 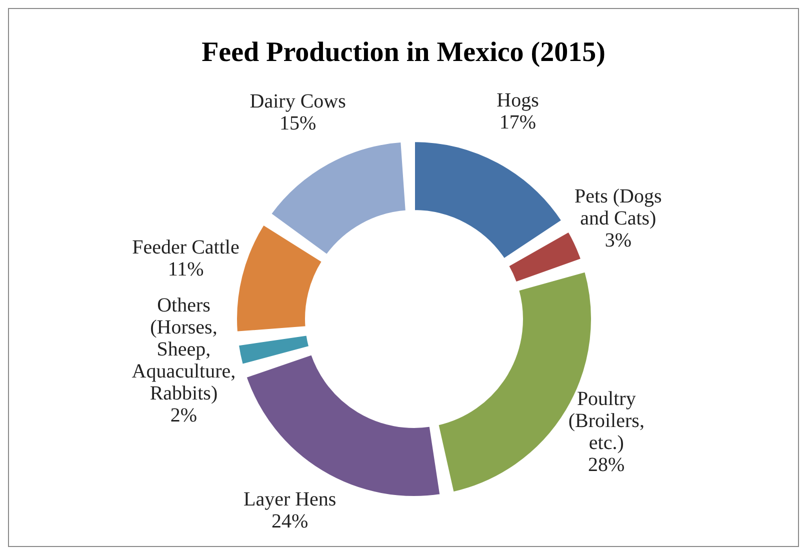 I want to click on data-label: 11%, so click(x=186, y=269).